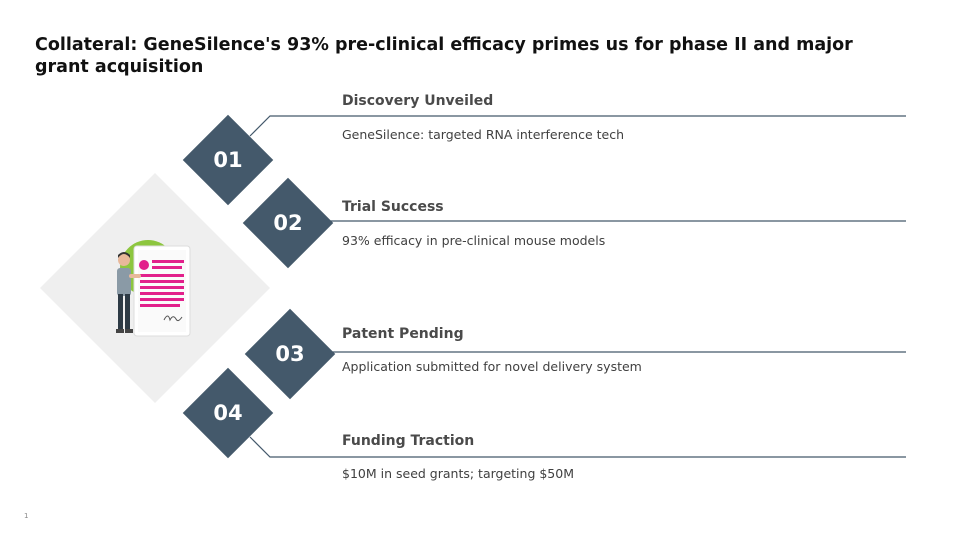 This screenshot has height=540, width=960. Describe the element at coordinates (458, 473) in the screenshot. I see `step-description-4: $10M in seed grants; targeting $50M` at that location.